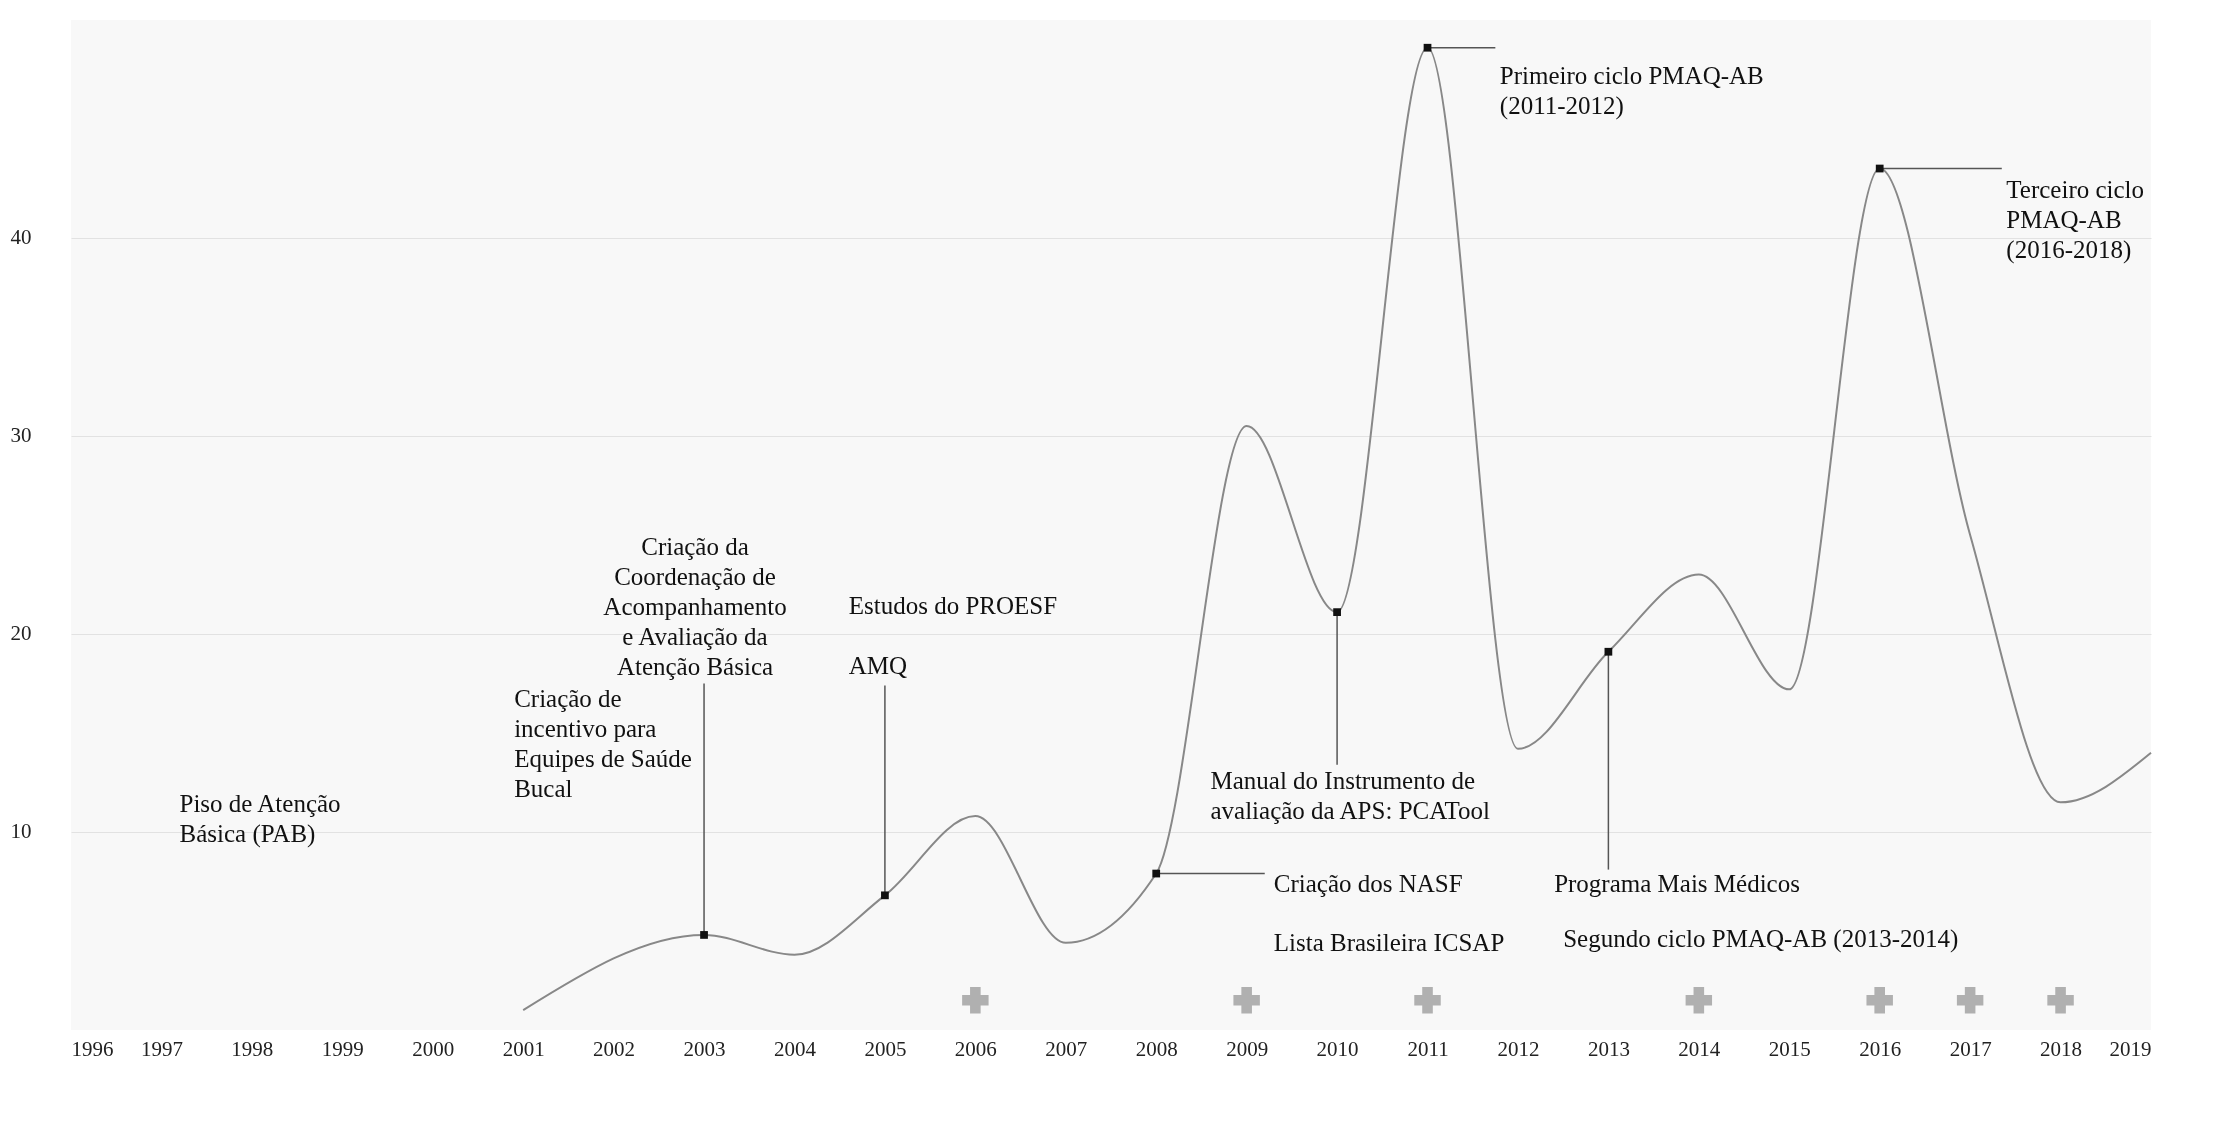  What do you see at coordinates (2061, 1048) in the screenshot?
I see `x-tick-label: 2018` at bounding box center [2061, 1048].